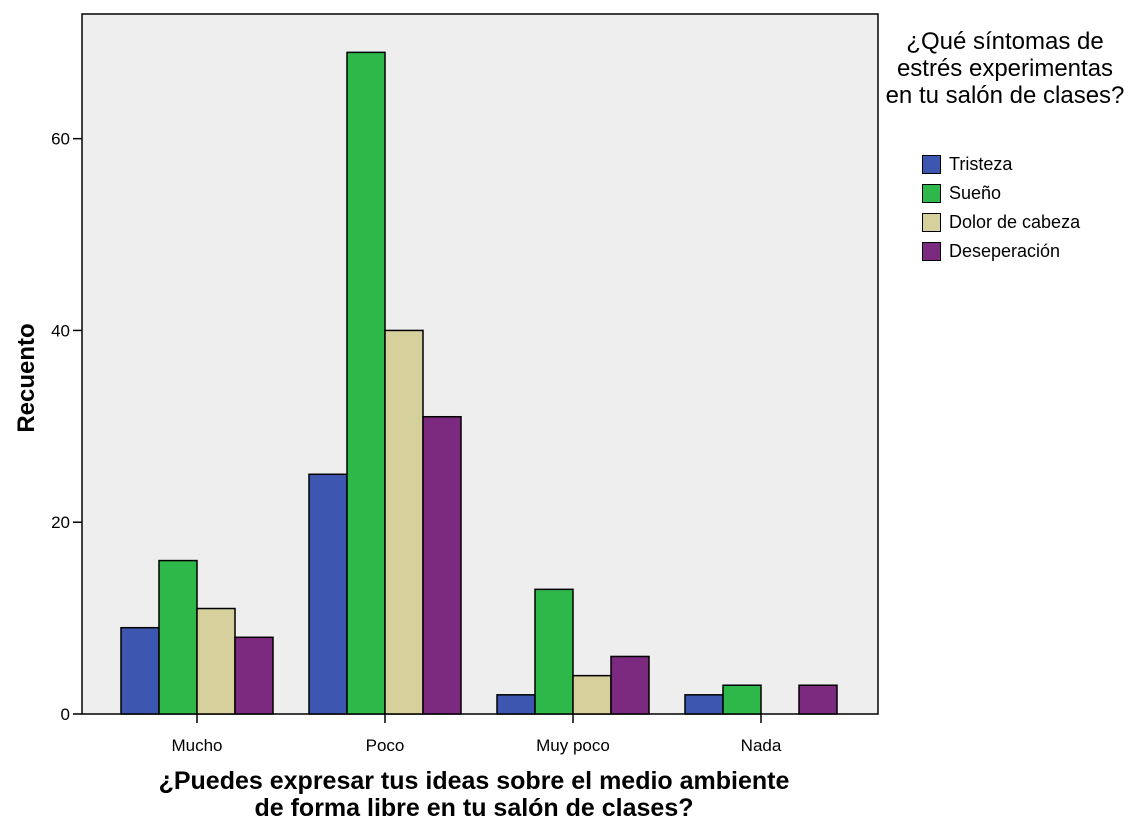 This screenshot has width=1144, height=824. What do you see at coordinates (254, 675) in the screenshot?
I see `bar-mucho-deseperacion` at bounding box center [254, 675].